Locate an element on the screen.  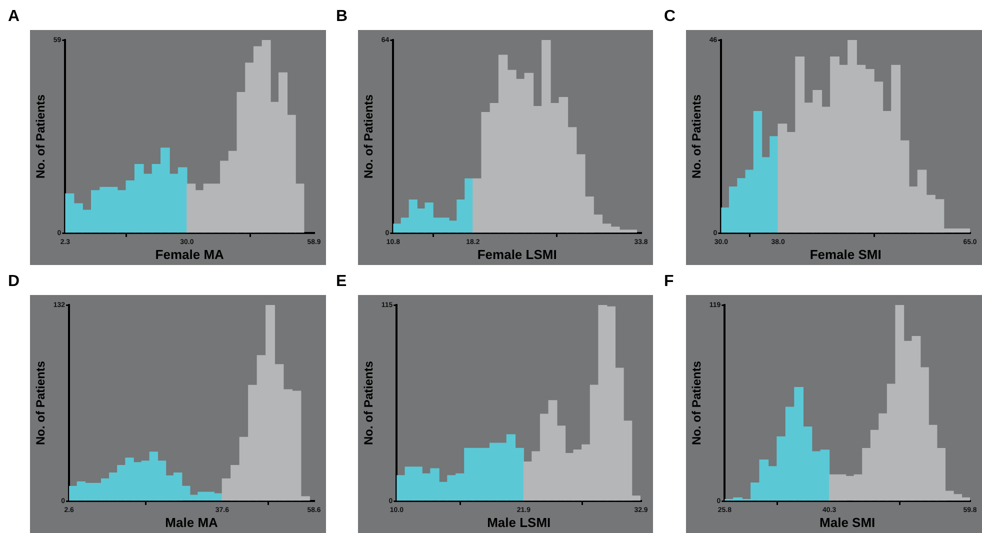
chart-title: E is located at coordinates (341, 282).